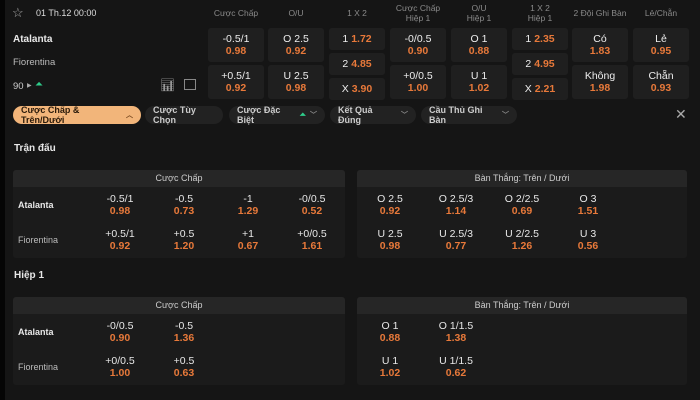  I want to click on match-minute: 90, so click(18, 86).